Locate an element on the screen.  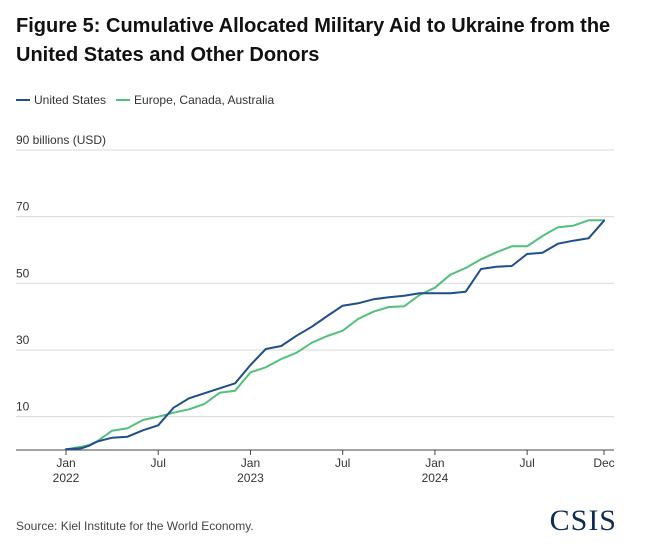
legend-item-us: United States is located at coordinates (61, 100).